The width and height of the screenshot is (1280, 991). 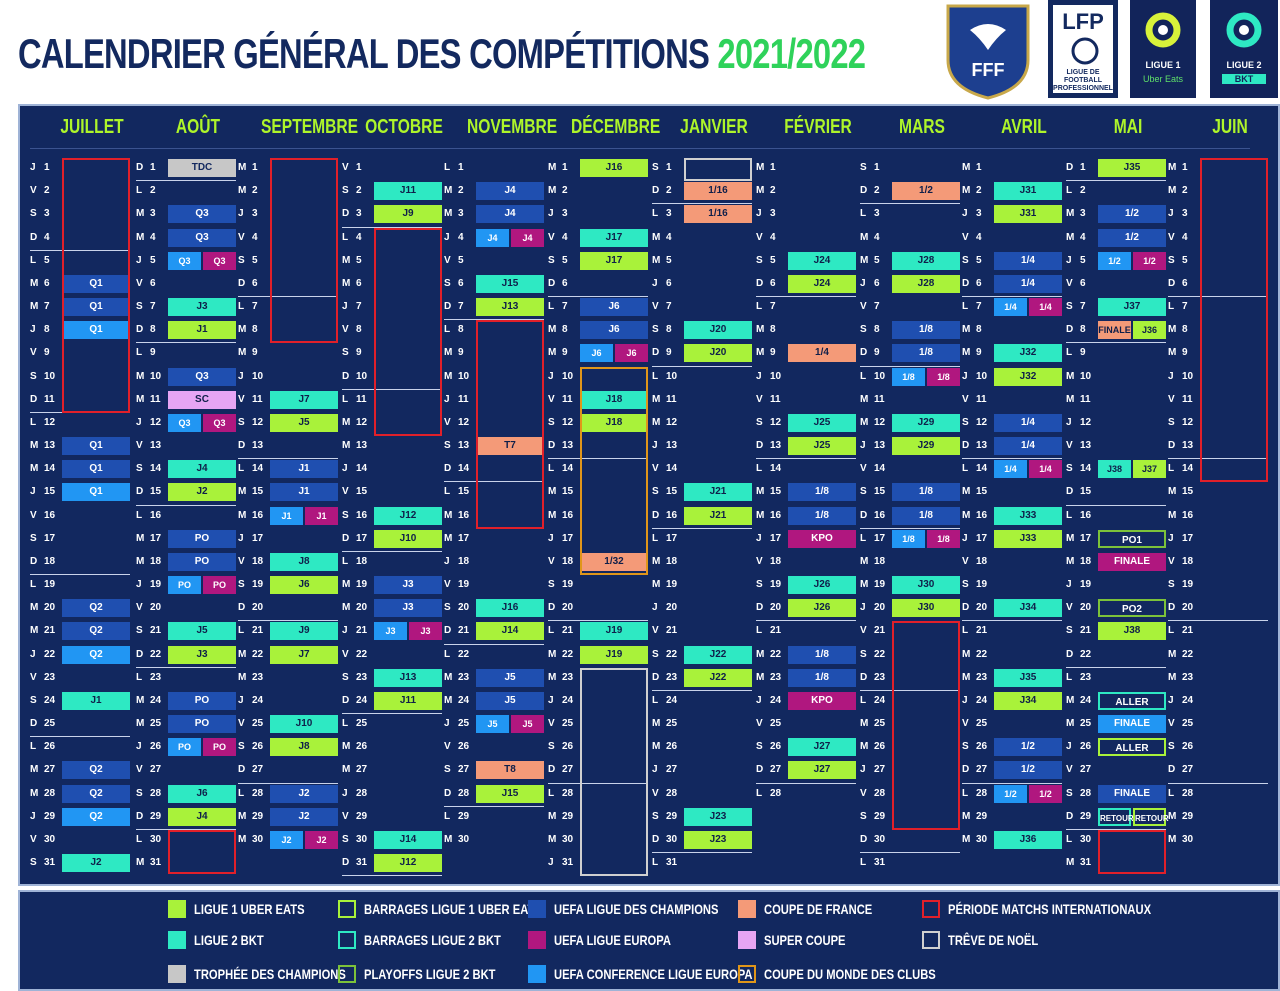 I want to click on month-header: AVRIL, so click(x=1024, y=127).